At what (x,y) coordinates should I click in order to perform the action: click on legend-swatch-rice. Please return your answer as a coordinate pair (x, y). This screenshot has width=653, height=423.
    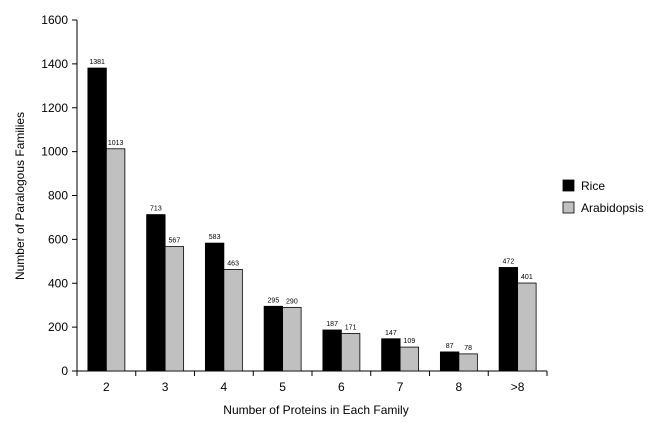
    Looking at the image, I should click on (568, 185).